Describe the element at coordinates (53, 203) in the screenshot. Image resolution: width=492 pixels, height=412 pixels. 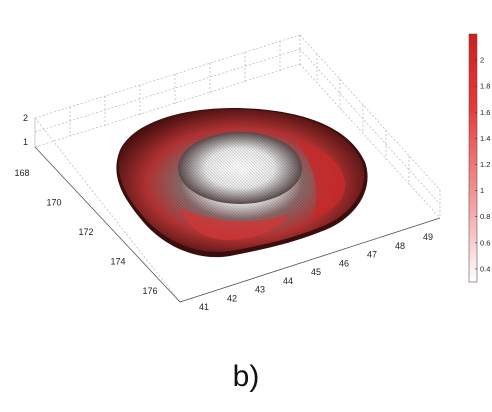
I see `y-tick-label: 170` at that location.